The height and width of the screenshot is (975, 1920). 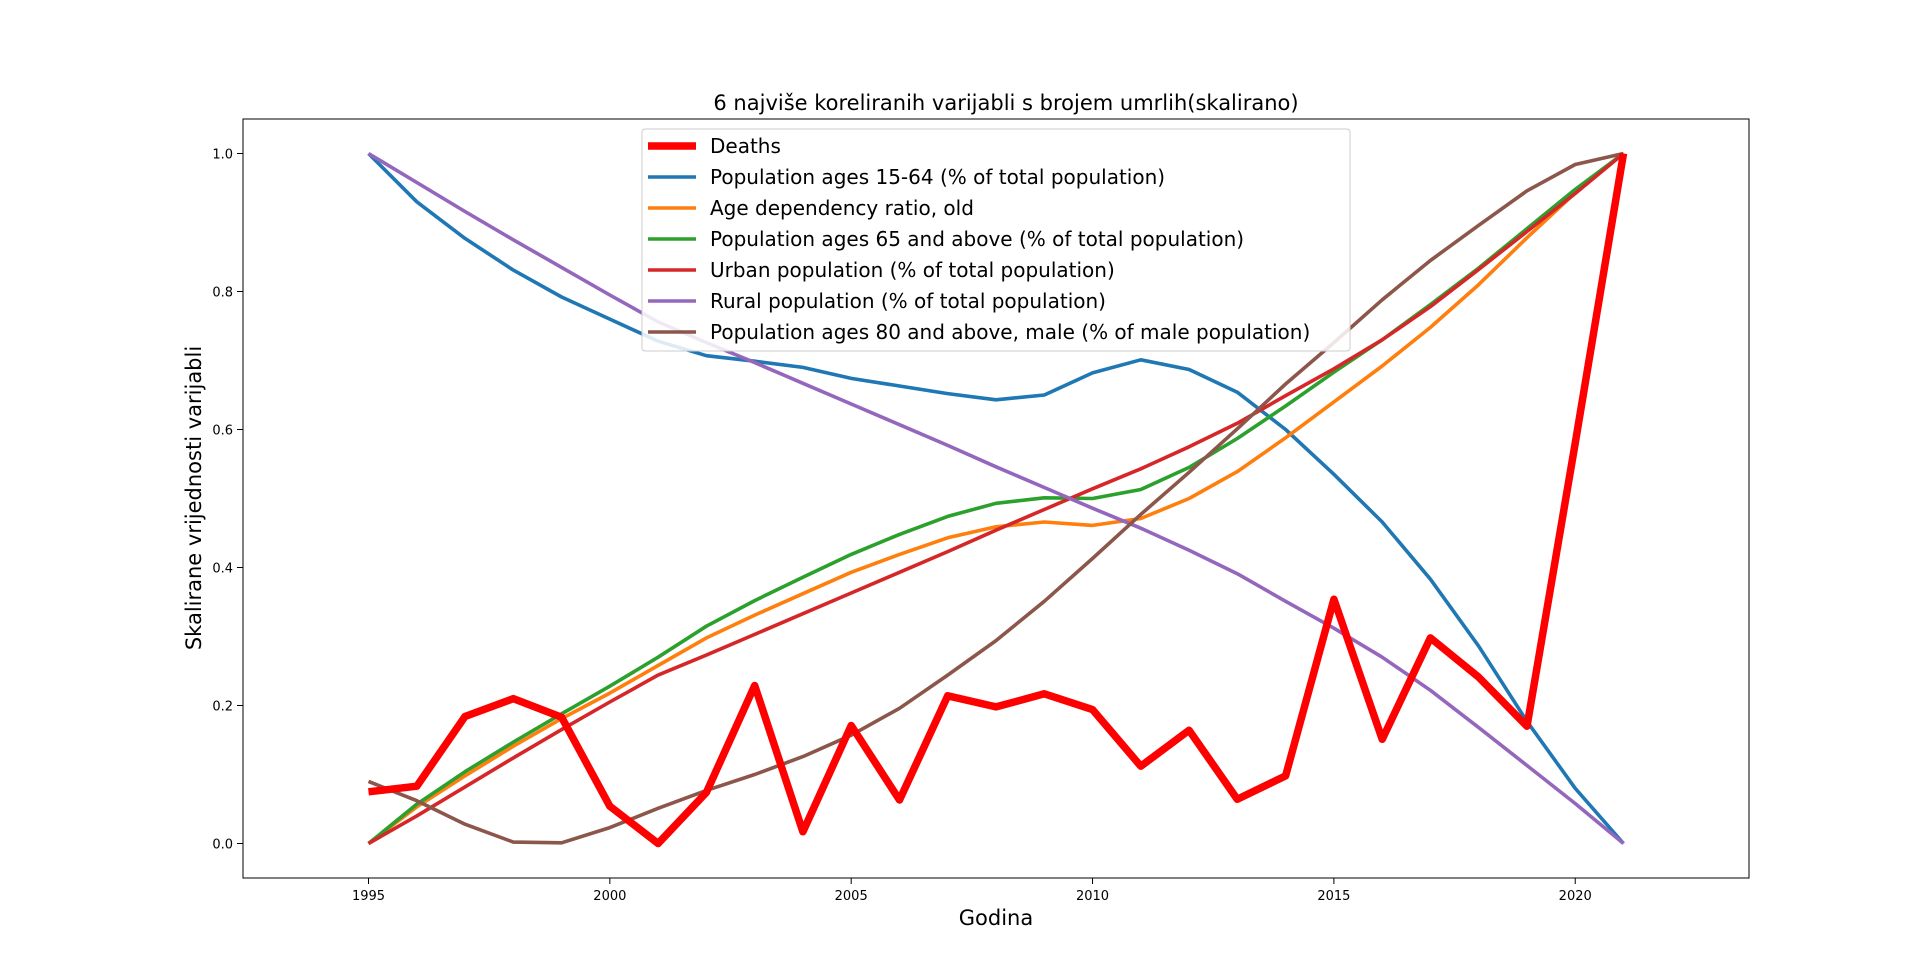 I want to click on legend-box, so click(x=996, y=240).